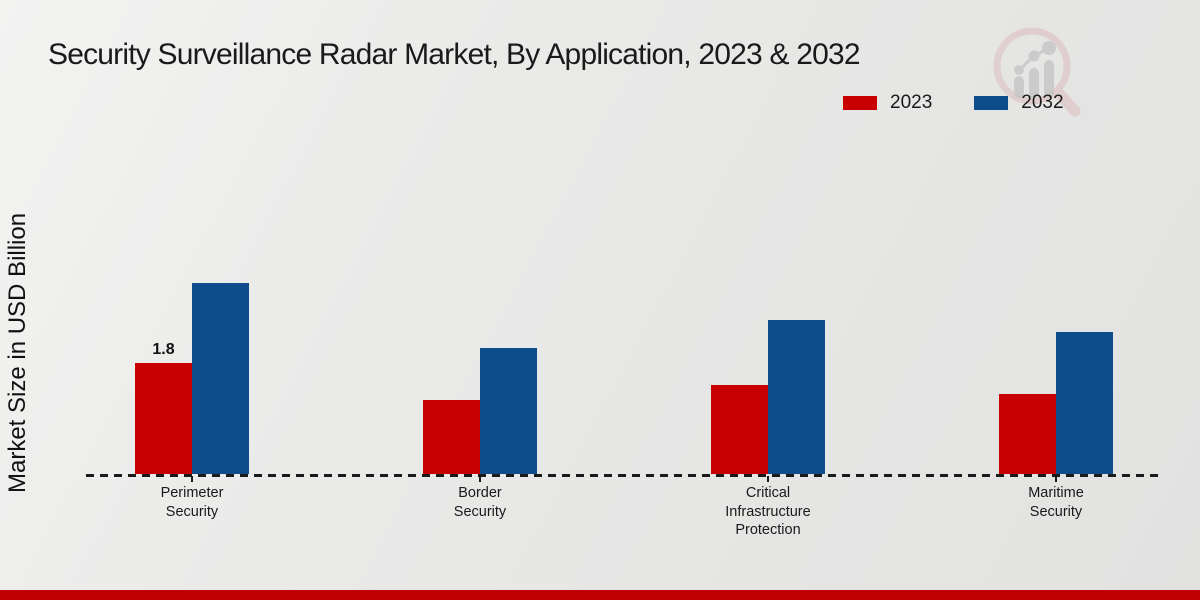 The image size is (1200, 600). What do you see at coordinates (163, 349) in the screenshot?
I see `bar-value-label: 1.8` at bounding box center [163, 349].